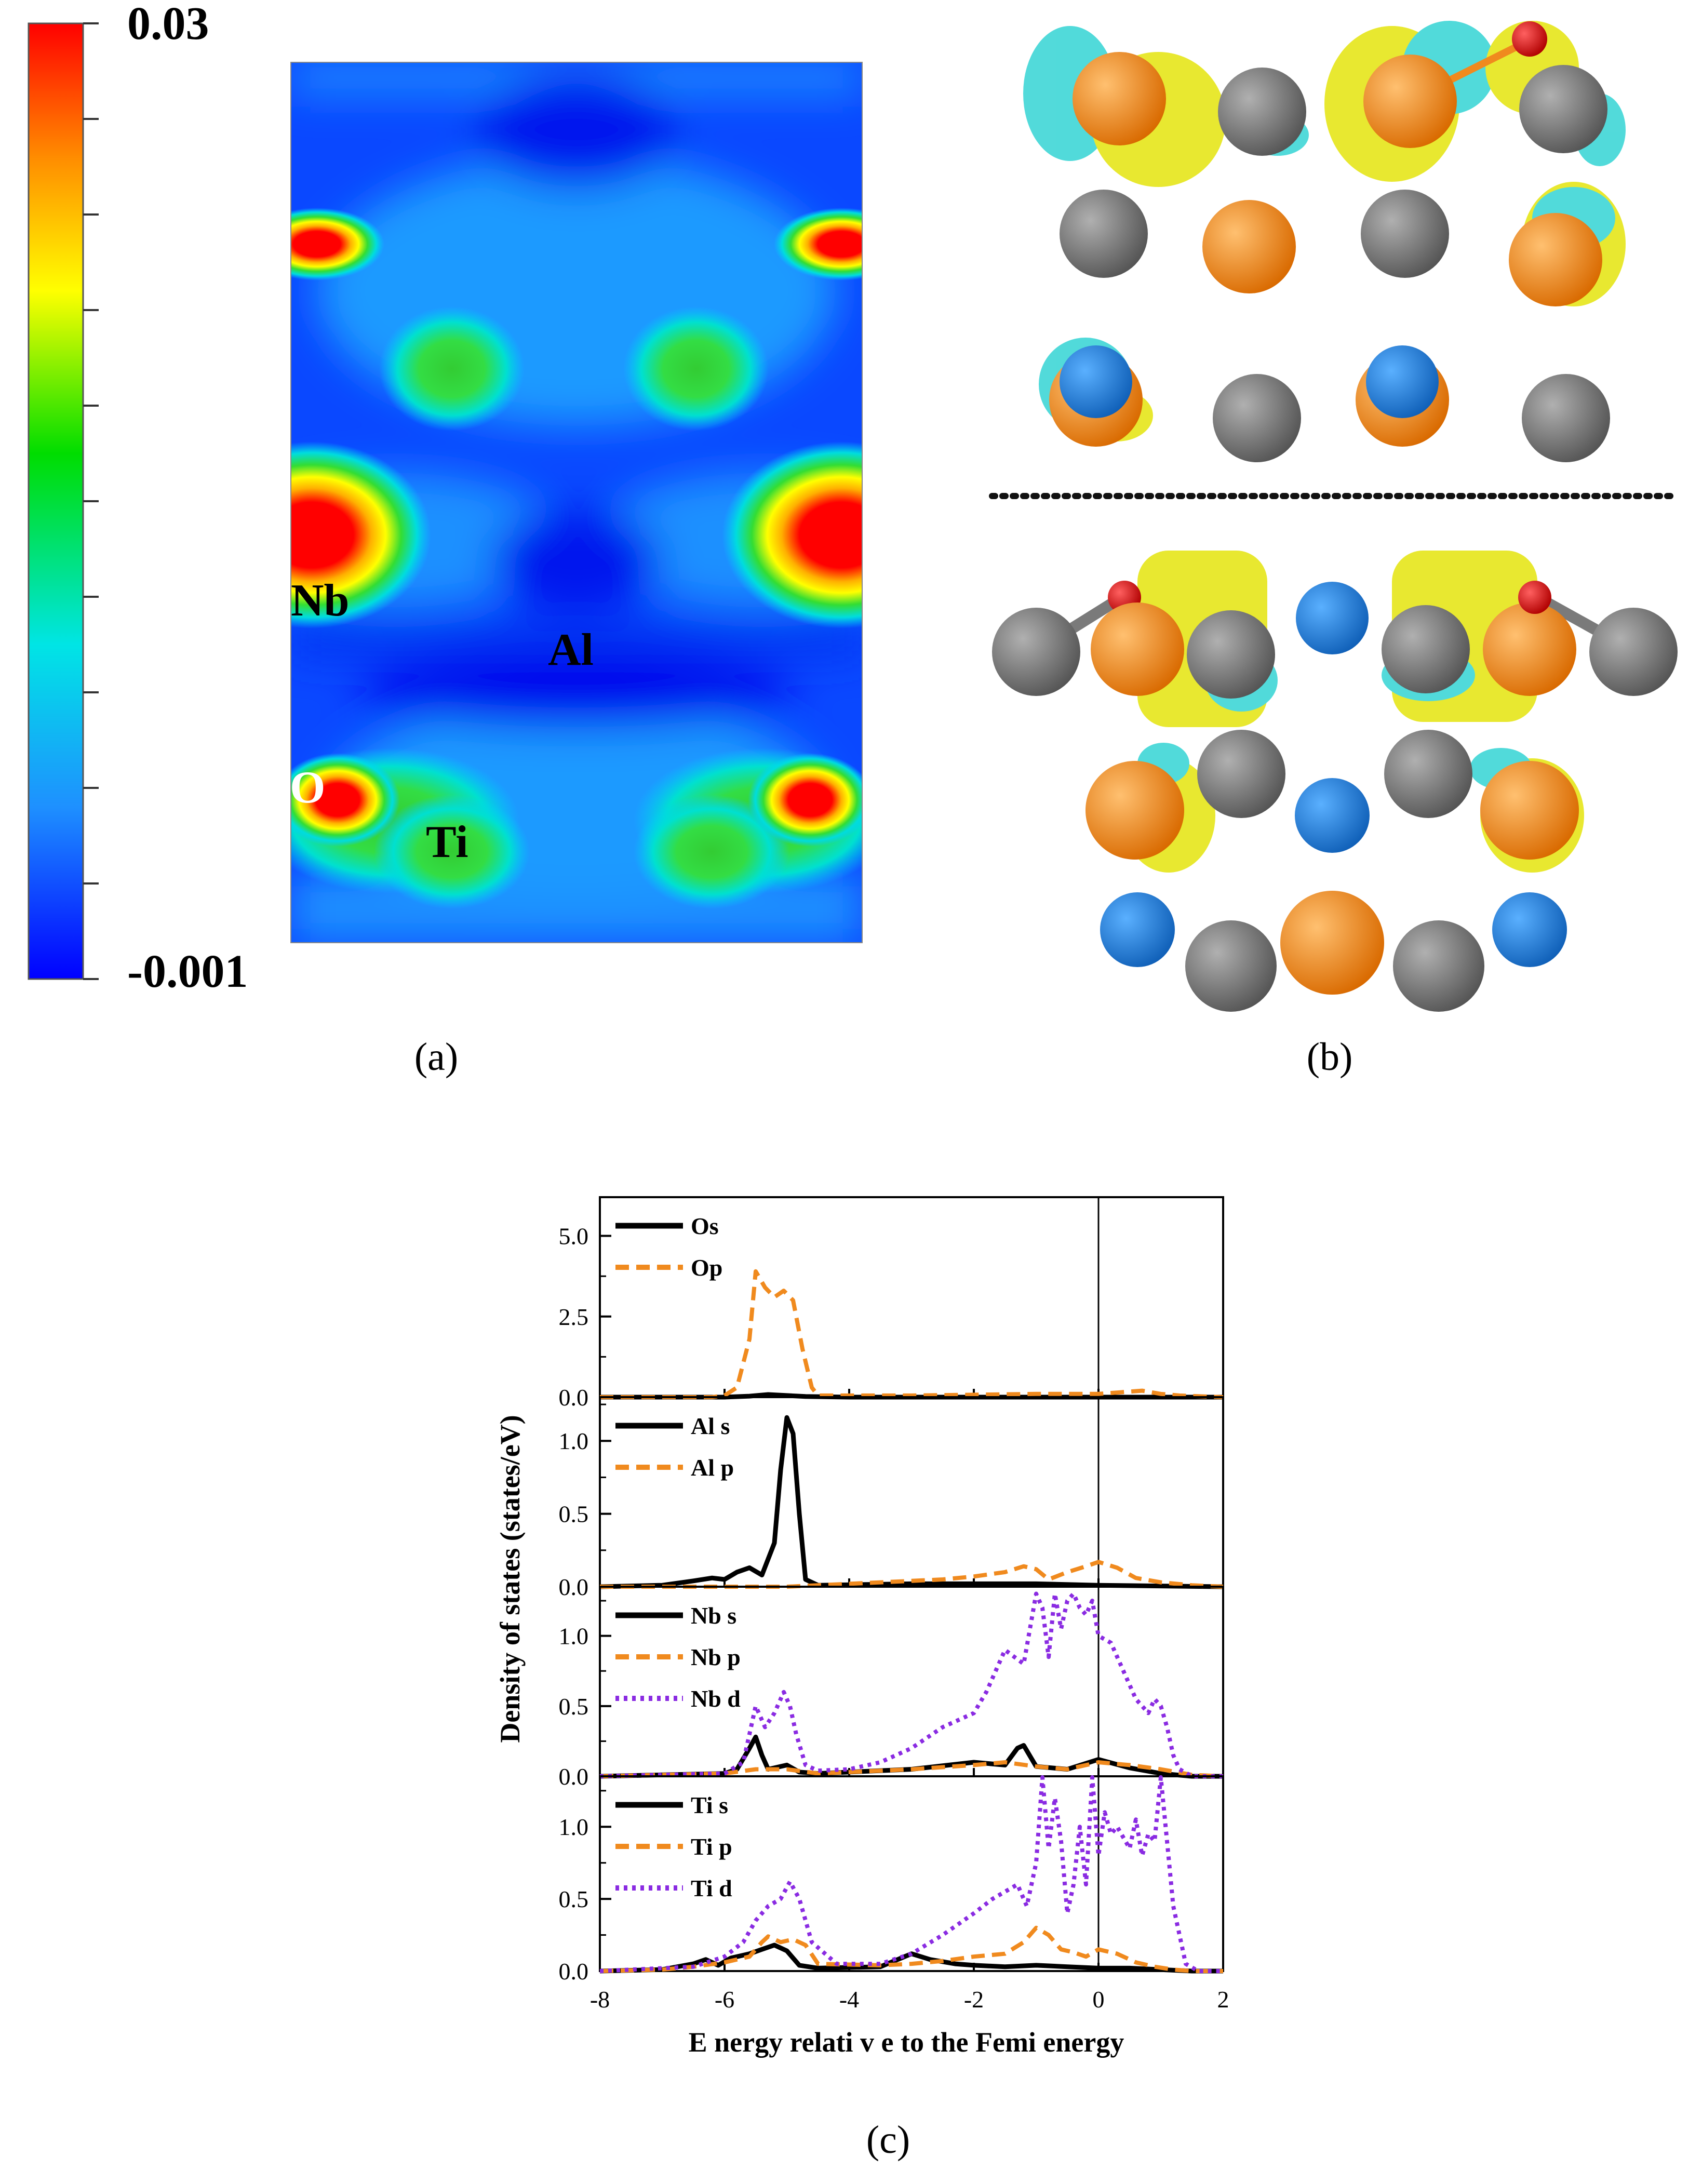  I want to click on dos-xtick-label: -2, so click(974, 1999).